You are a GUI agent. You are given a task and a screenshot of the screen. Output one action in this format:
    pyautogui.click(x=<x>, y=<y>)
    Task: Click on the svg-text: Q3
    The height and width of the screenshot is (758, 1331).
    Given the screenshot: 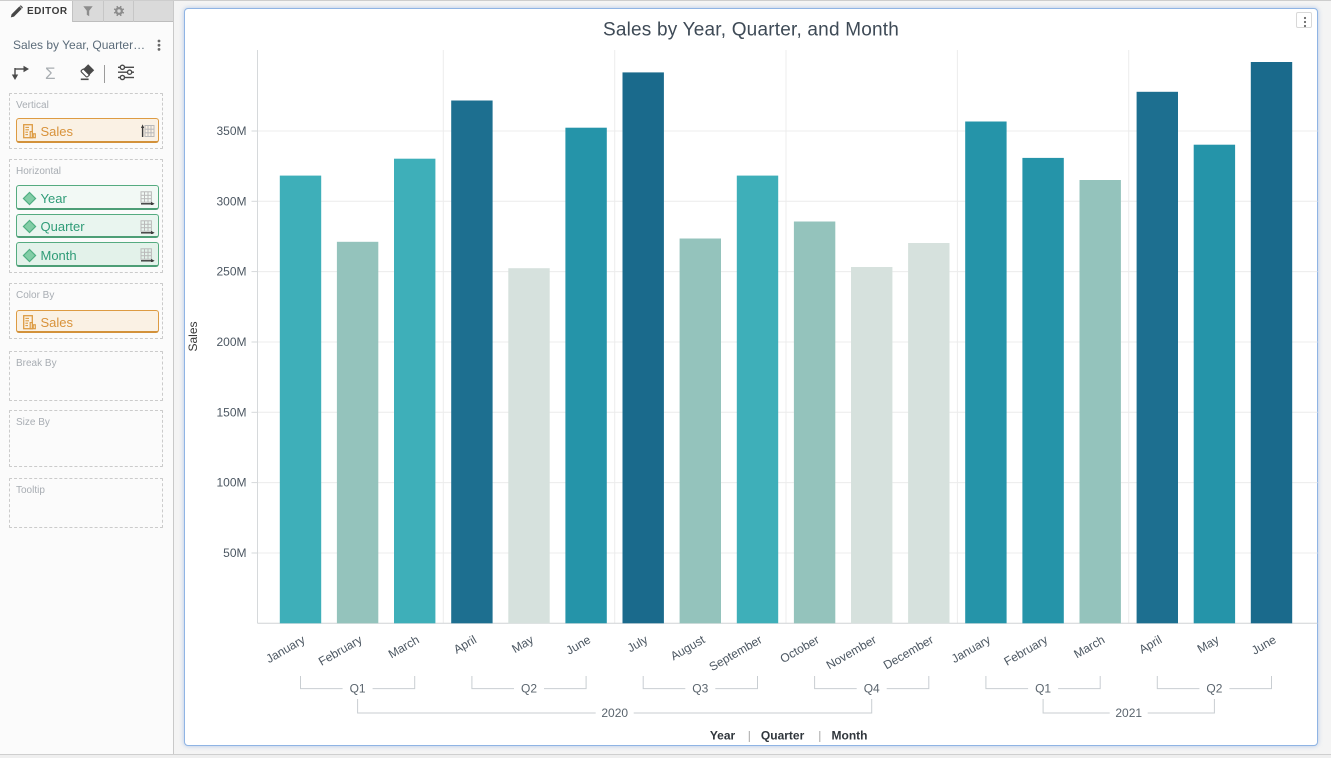 What is the action you would take?
    pyautogui.click(x=700, y=689)
    